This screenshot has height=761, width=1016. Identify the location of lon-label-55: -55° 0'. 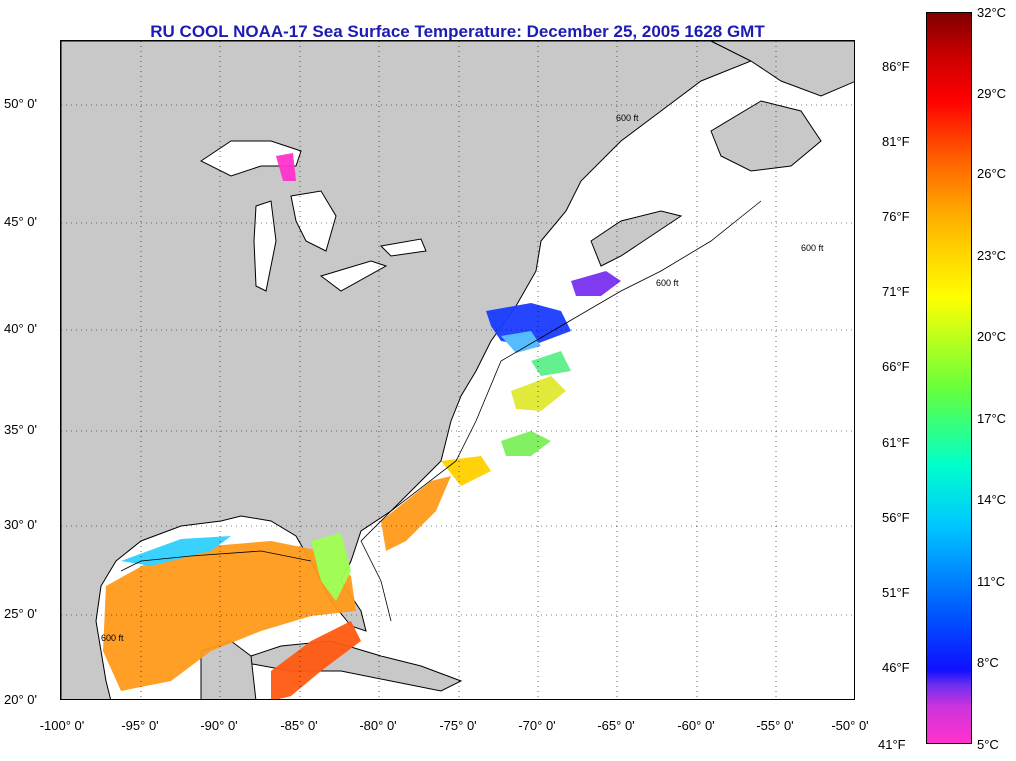
(775, 725).